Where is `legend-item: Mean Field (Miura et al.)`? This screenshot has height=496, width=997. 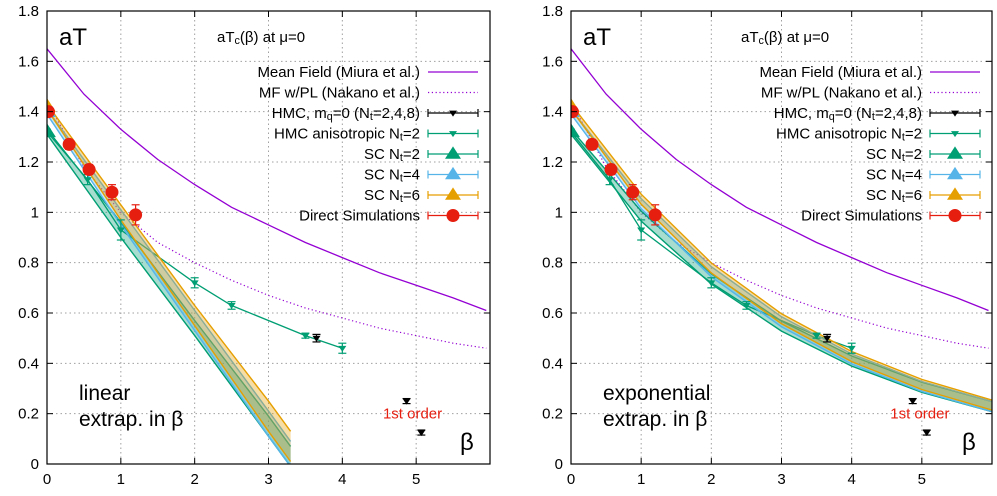
legend-item: Mean Field (Miura et al.) is located at coordinates (367, 72).